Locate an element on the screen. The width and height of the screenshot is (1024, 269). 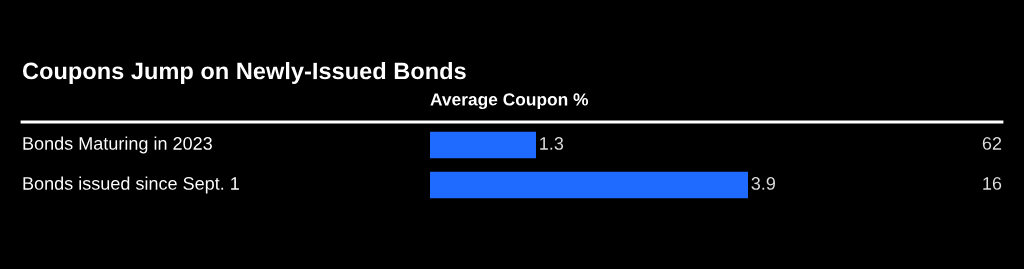
data-label: 3.9 is located at coordinates (763, 183).